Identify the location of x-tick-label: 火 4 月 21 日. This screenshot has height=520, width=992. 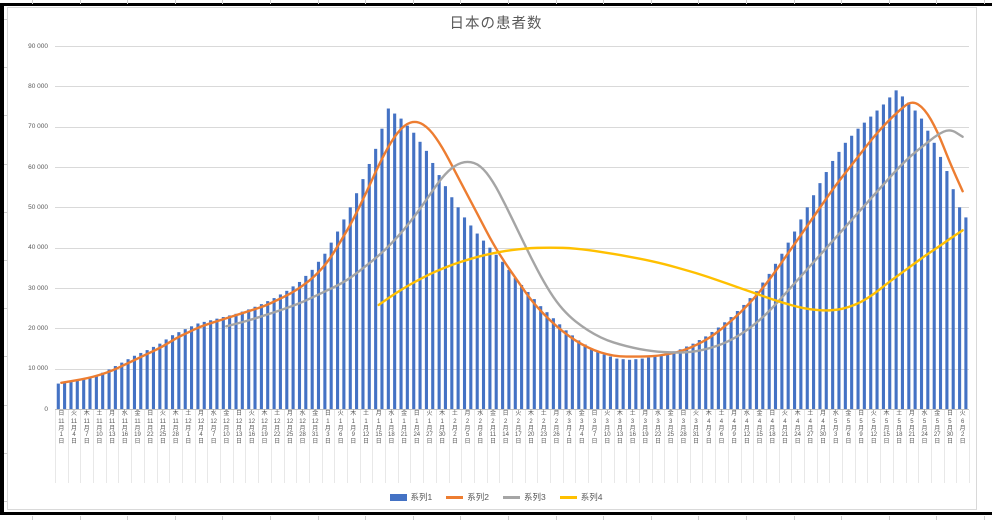
(785, 428).